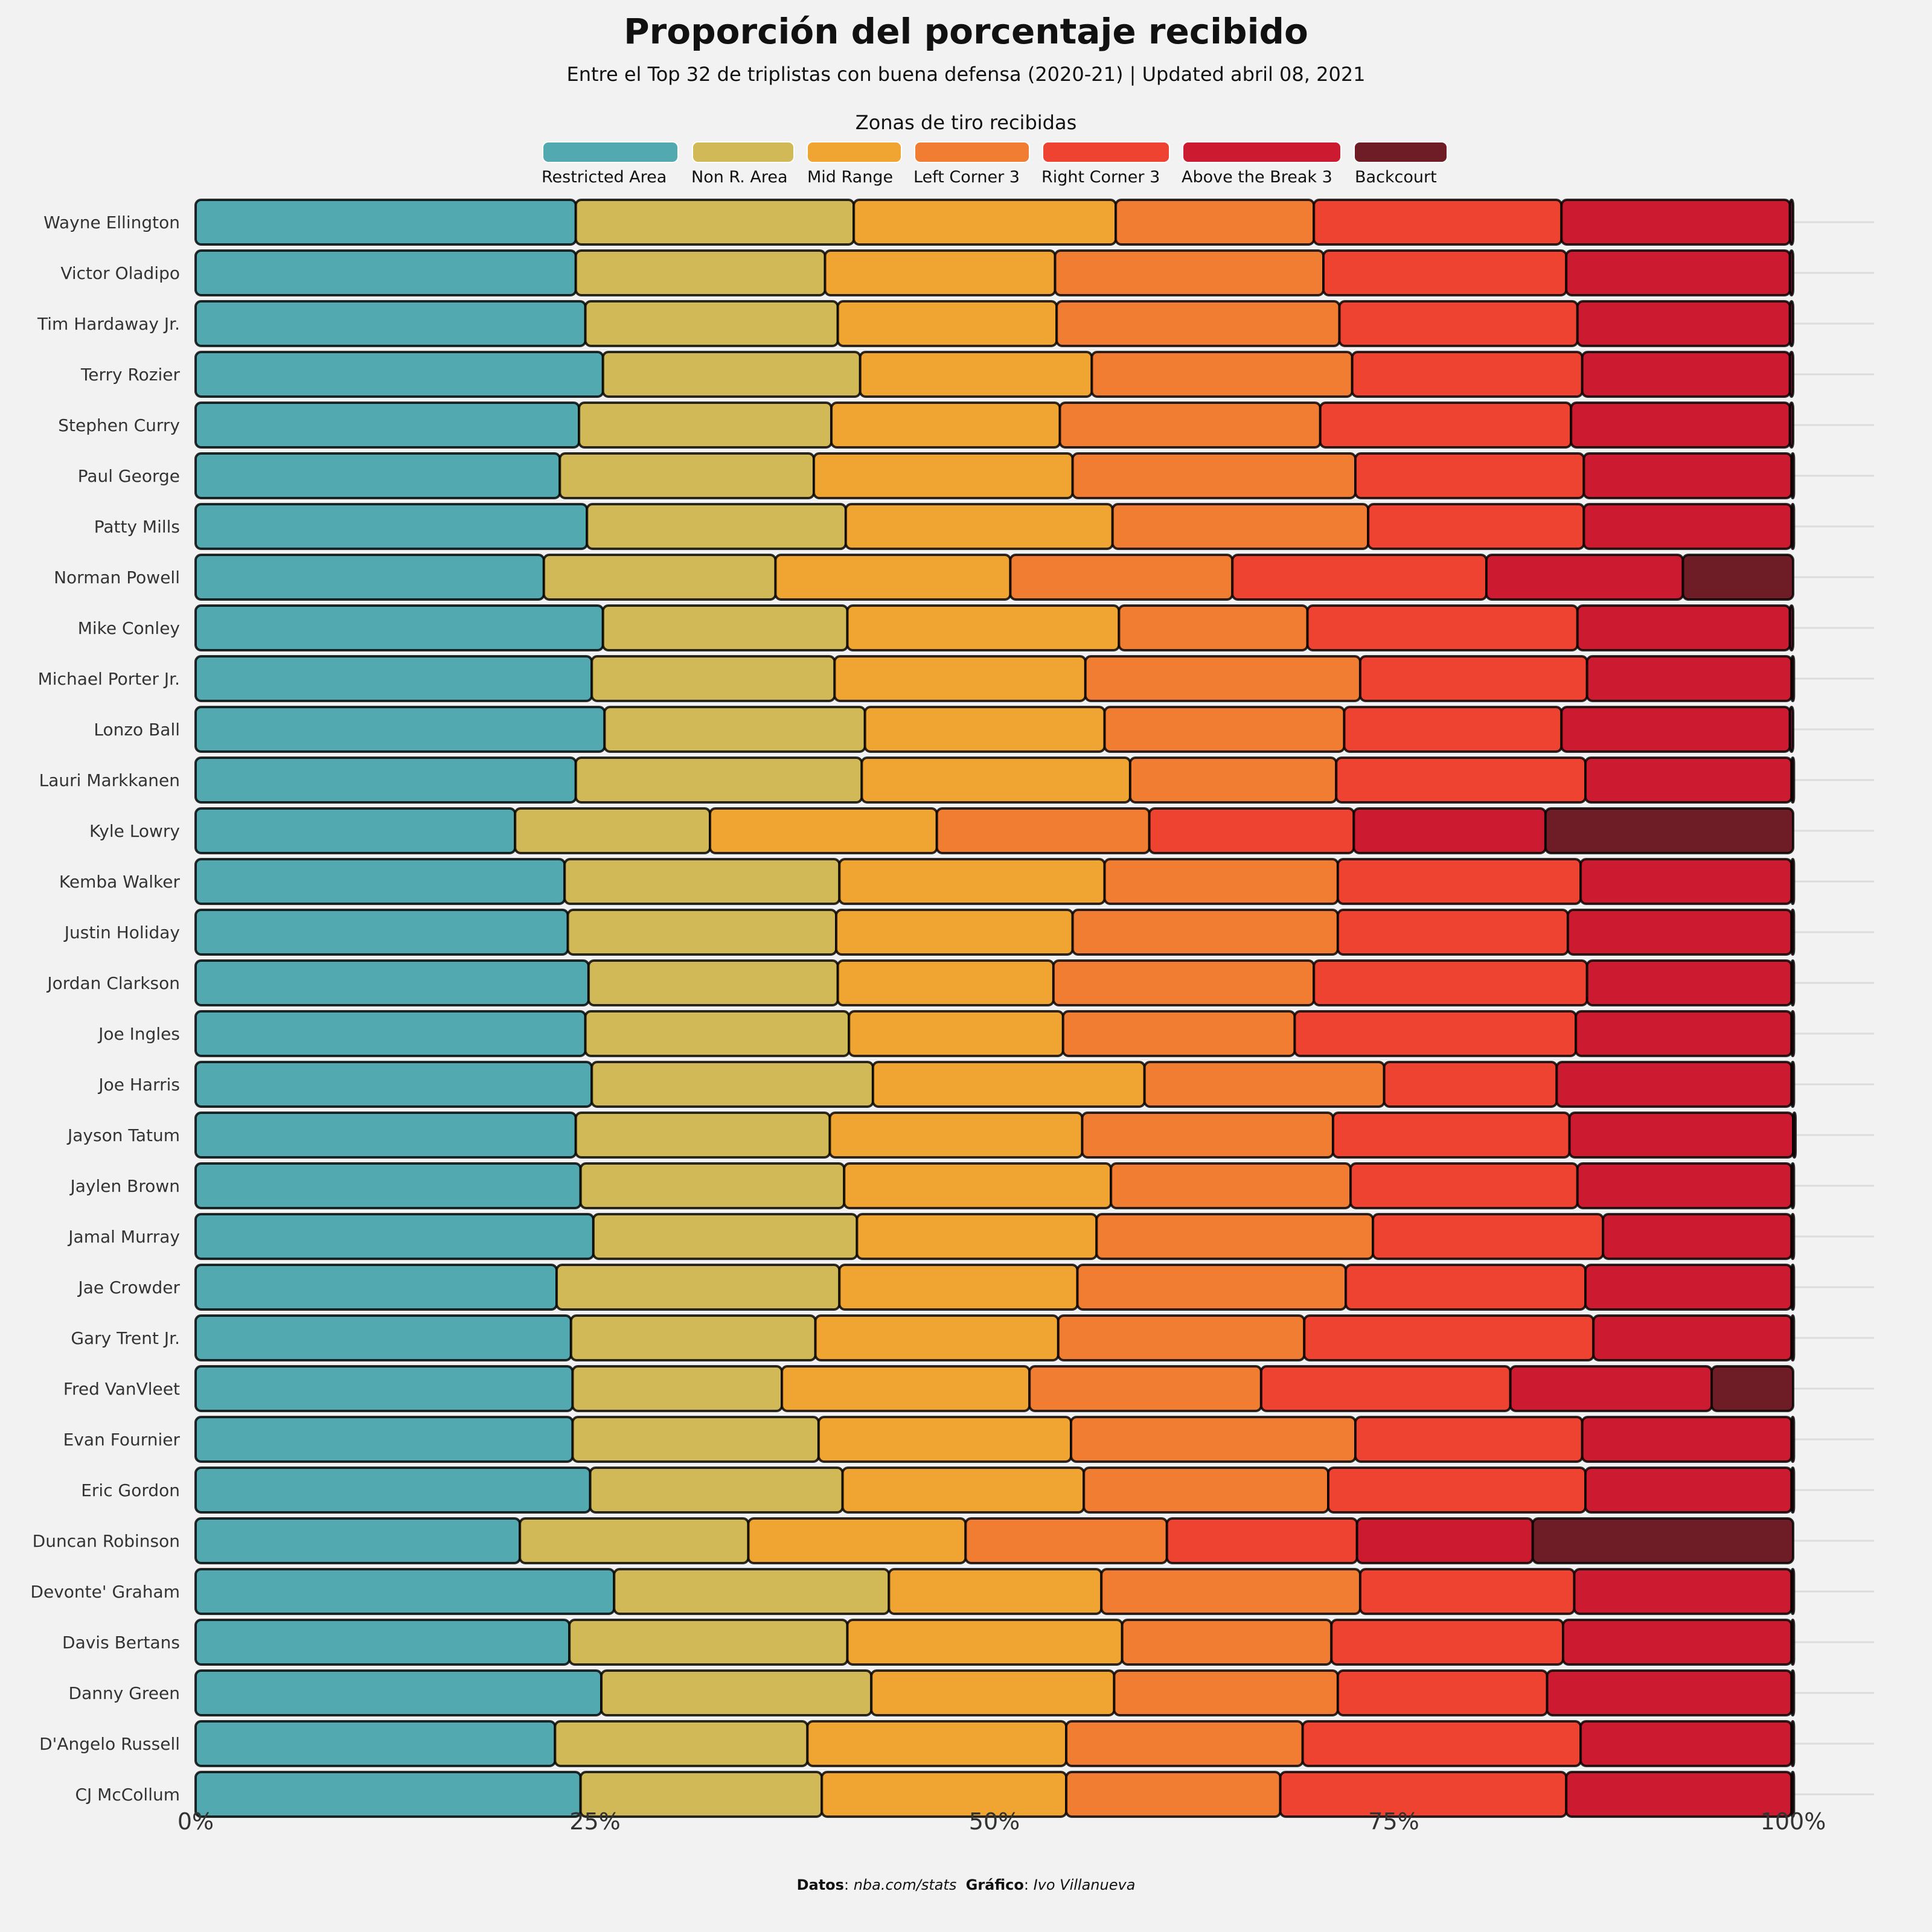  What do you see at coordinates (740, 177) in the screenshot?
I see `legend-label-non-r-area: Non R. Area` at bounding box center [740, 177].